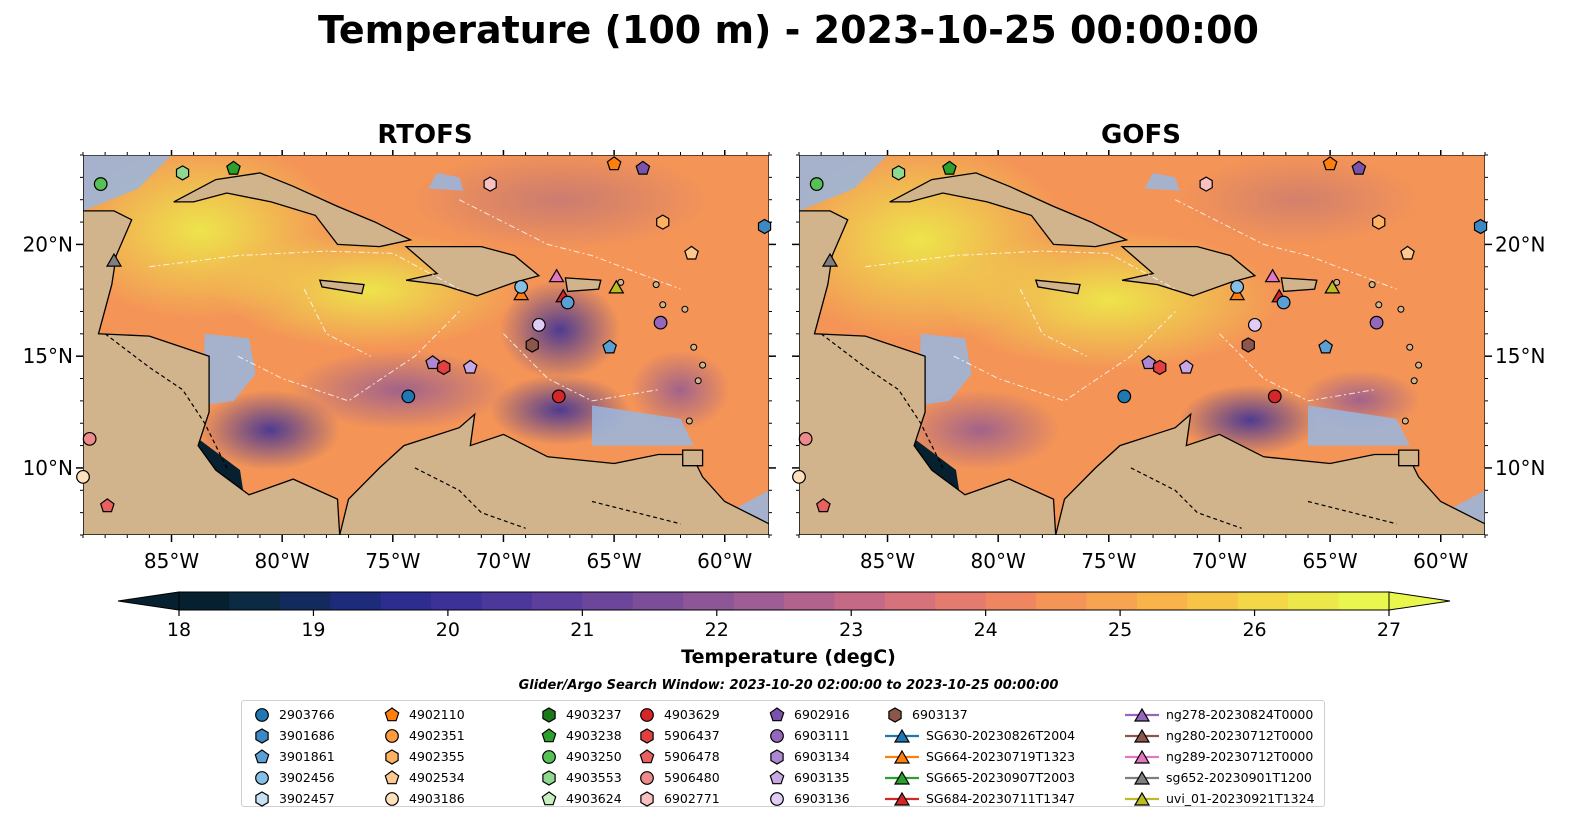 This screenshot has height=826, width=1577. Describe the element at coordinates (980, 777) in the screenshot. I see `legend-entry: SG665-20230907T2003` at that location.